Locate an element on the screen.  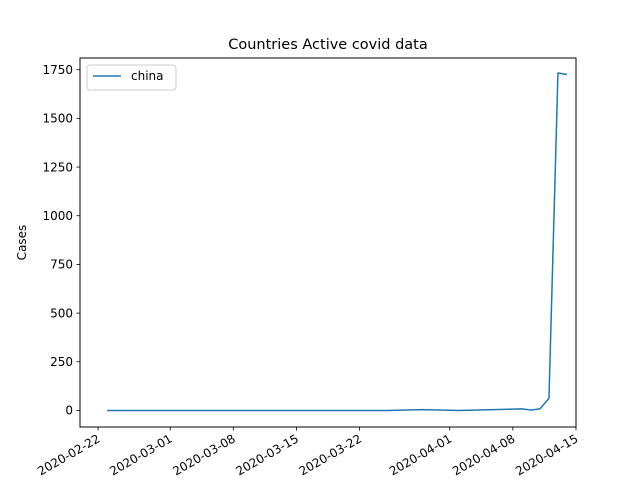
y-tick-label: 750 is located at coordinates (61, 265).